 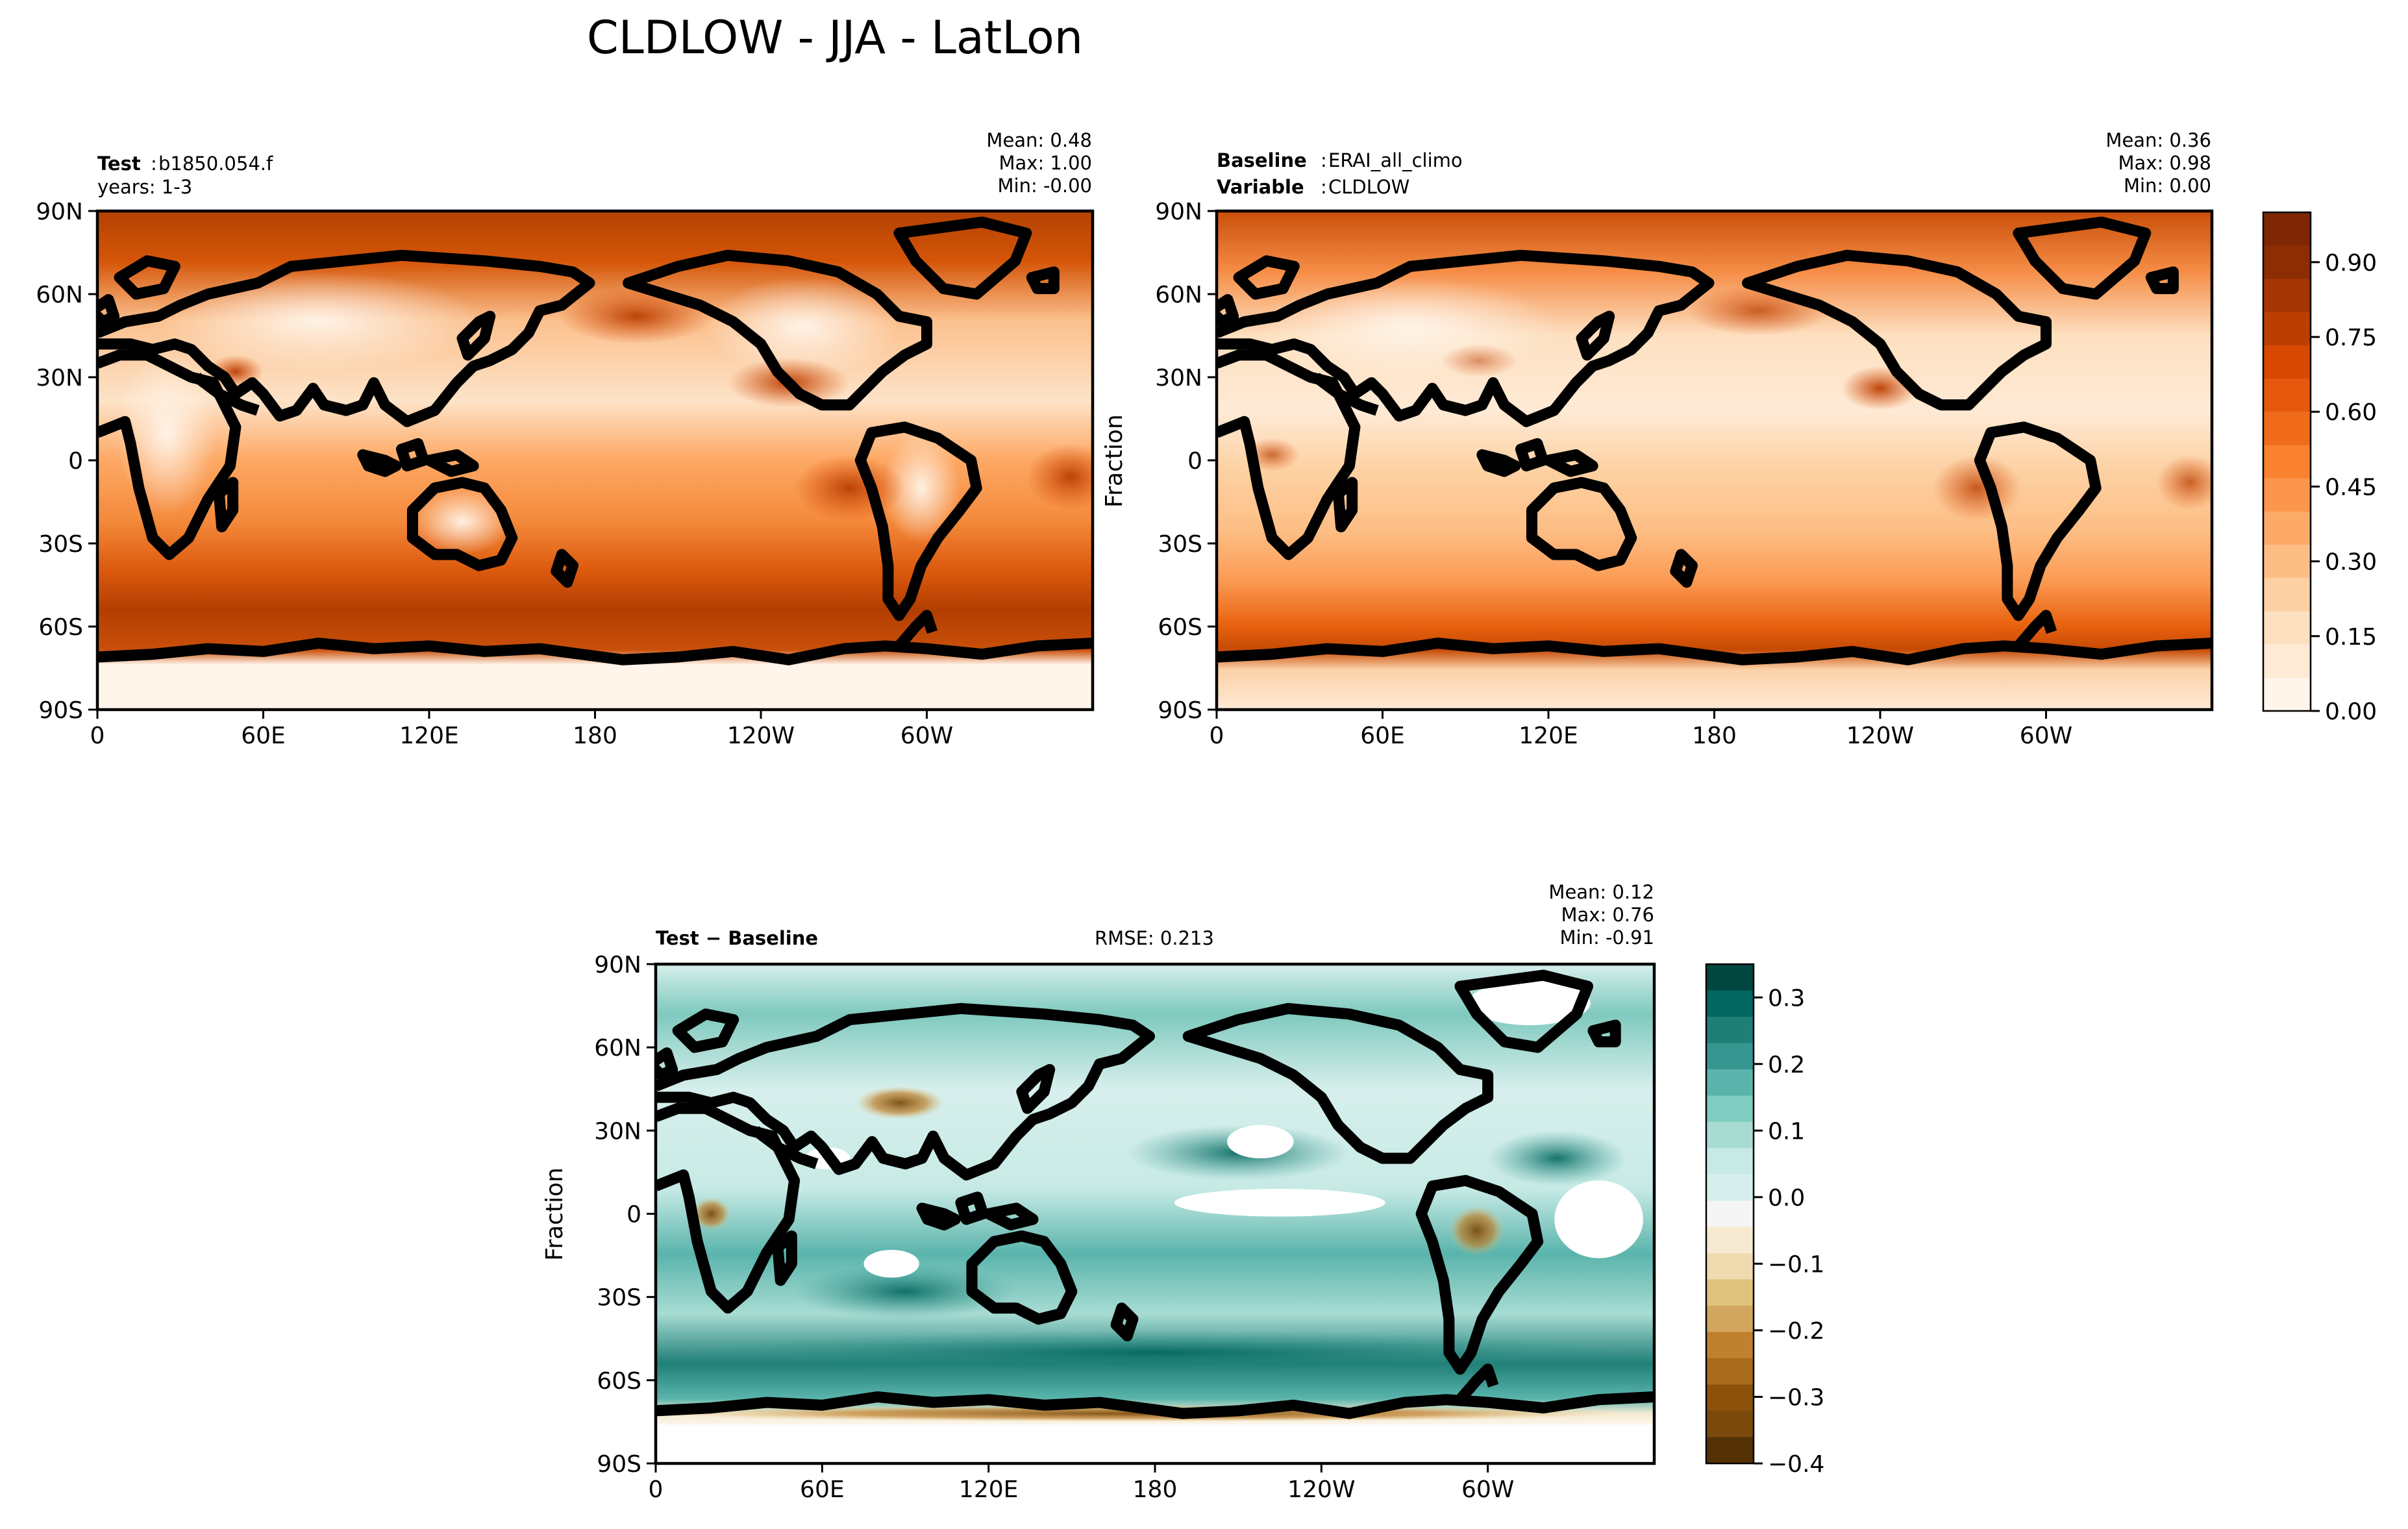 I want to click on colorbar-tick-label: 0.75, so click(x=2351, y=338).